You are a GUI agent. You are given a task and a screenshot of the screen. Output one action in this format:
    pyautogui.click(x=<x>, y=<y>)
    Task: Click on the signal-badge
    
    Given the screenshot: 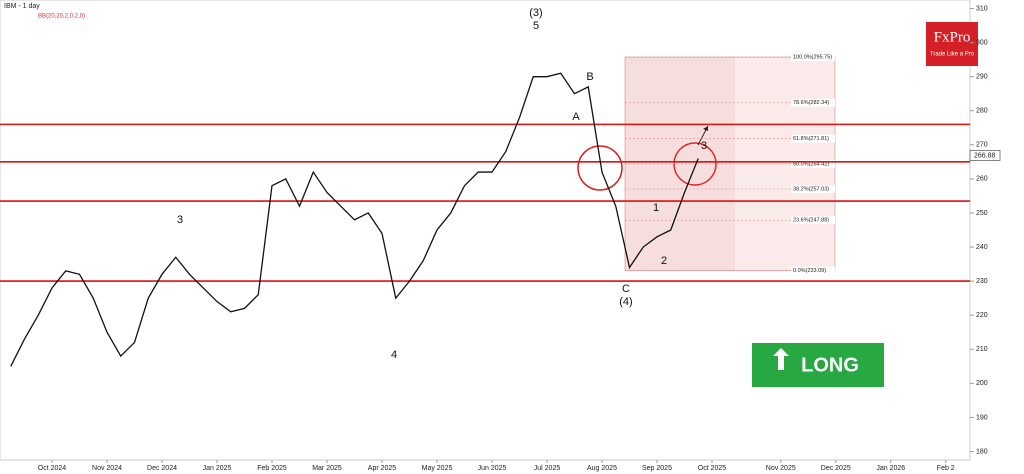 What is the action you would take?
    pyautogui.click(x=818, y=365)
    